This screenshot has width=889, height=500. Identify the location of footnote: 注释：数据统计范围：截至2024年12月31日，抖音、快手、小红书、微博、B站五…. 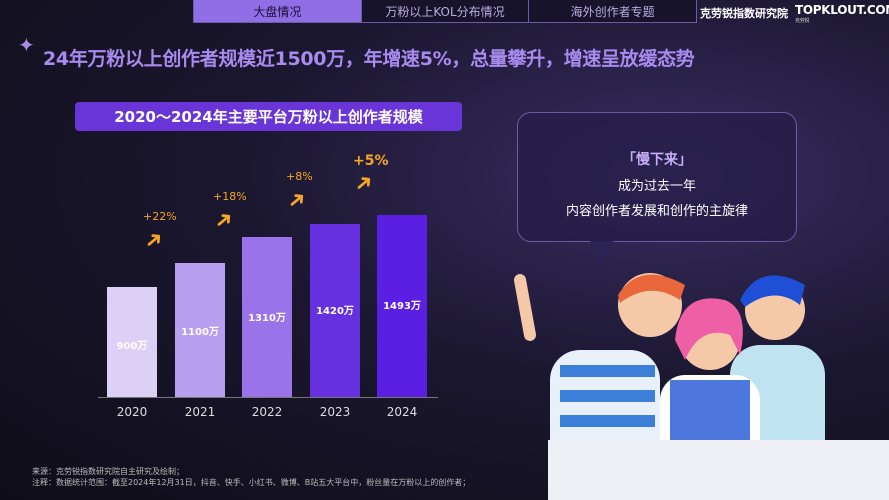
(251, 482).